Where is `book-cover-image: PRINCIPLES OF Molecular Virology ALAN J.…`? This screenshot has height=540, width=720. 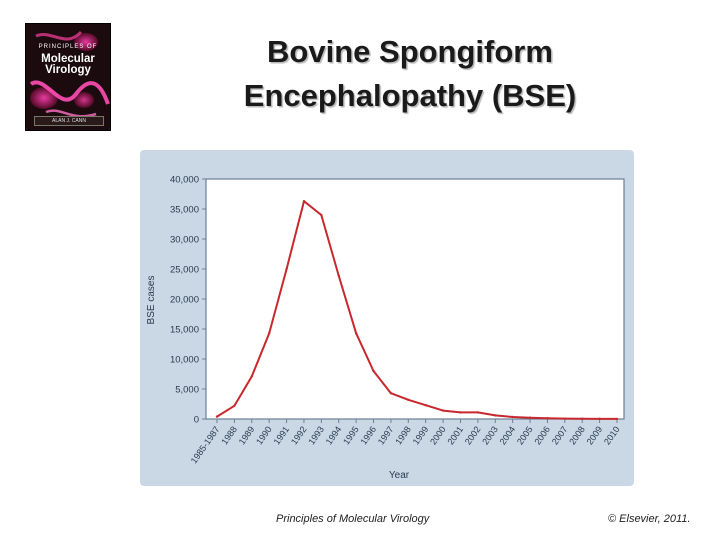
book-cover-image: PRINCIPLES OF Molecular Virology ALAN J.… is located at coordinates (68, 77).